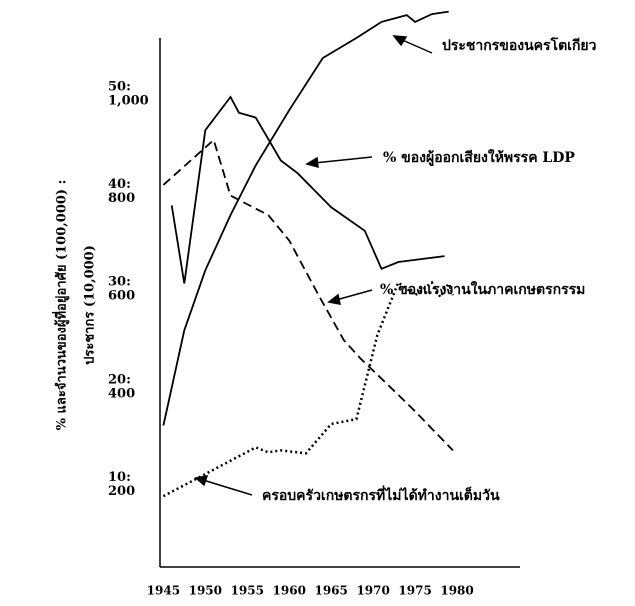  I want to click on x-tick-label: 1980, so click(456, 591).